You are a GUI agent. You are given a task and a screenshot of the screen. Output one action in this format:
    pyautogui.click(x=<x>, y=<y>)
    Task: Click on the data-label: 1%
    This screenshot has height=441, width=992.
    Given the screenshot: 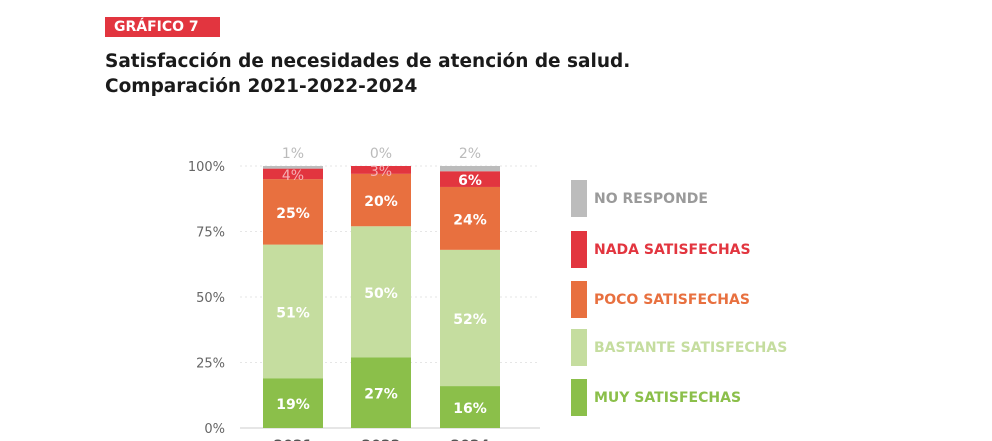 What is the action you would take?
    pyautogui.click(x=293, y=154)
    